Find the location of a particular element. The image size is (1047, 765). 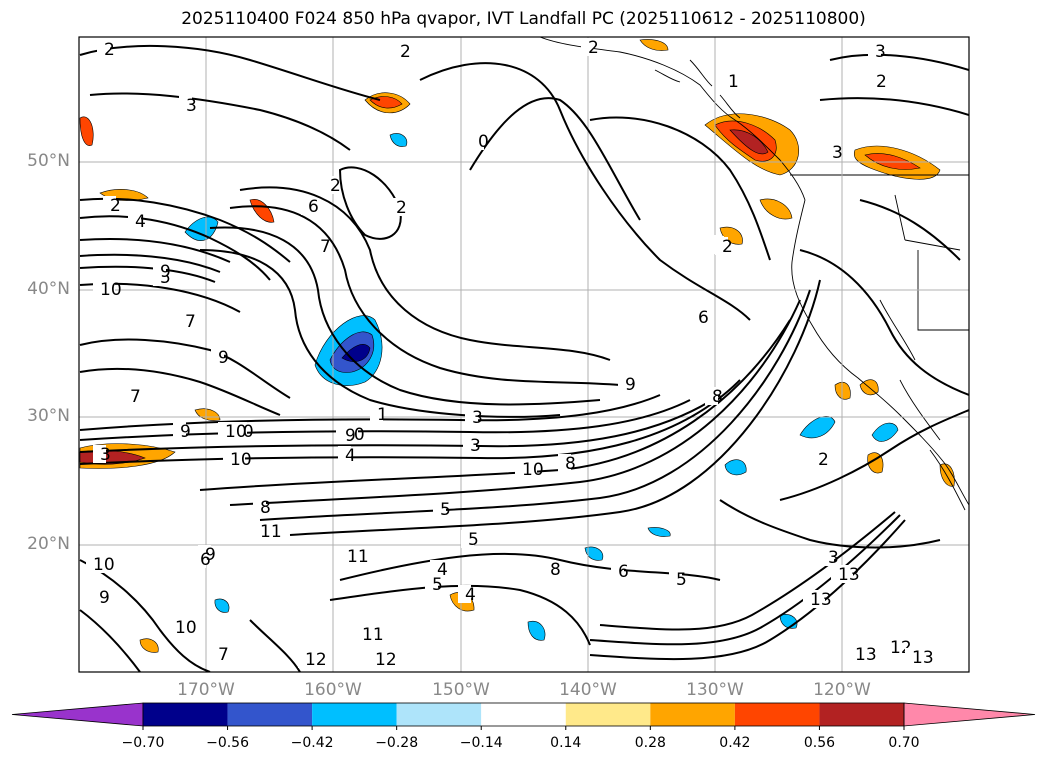

colorbar-tick-label: 0.56 is located at coordinates (819, 743).